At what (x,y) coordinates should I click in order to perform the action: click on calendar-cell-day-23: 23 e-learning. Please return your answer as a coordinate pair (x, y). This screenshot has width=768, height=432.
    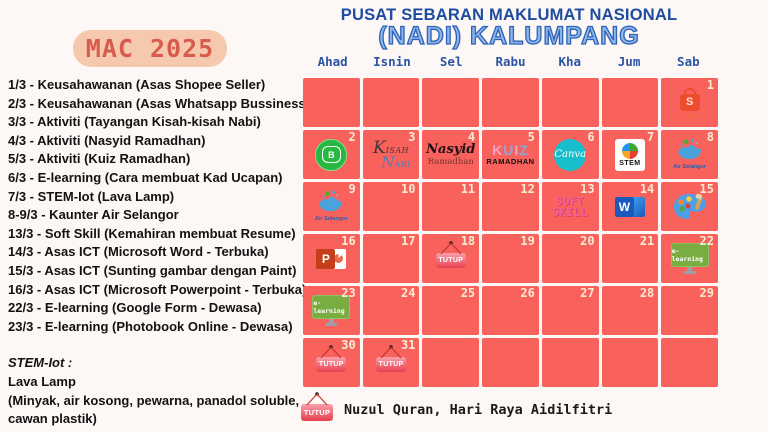
    Looking at the image, I should click on (331, 310).